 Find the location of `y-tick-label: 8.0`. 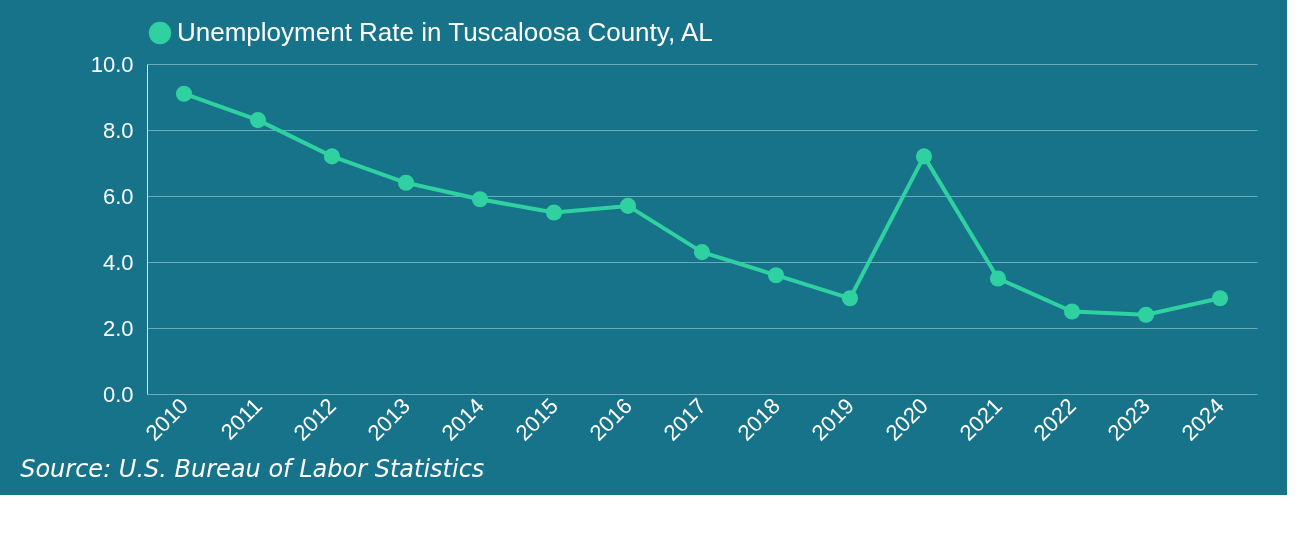

y-tick-label: 8.0 is located at coordinates (118, 130).